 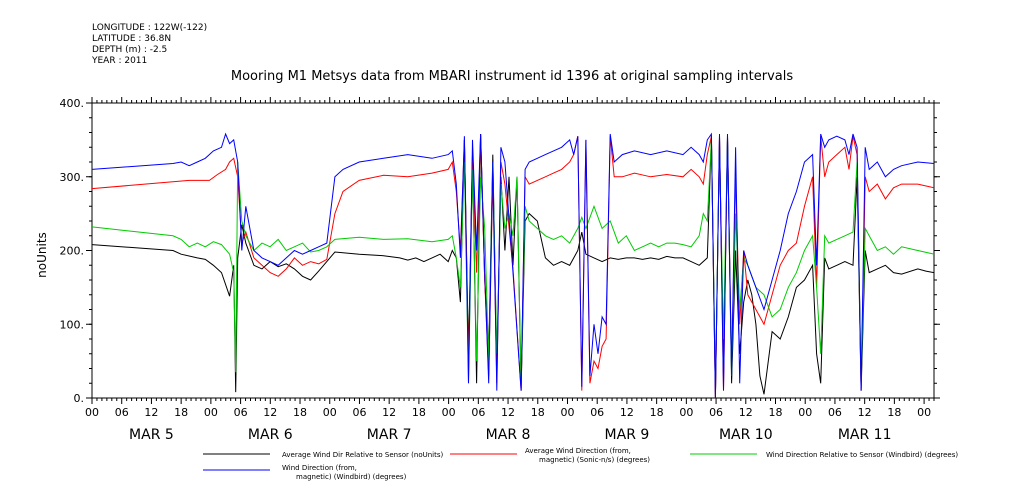 What do you see at coordinates (594, 460) in the screenshot?
I see `legend-label-2-line2: magnetic) (Sonic-n/s) (degrees)` at bounding box center [594, 460].